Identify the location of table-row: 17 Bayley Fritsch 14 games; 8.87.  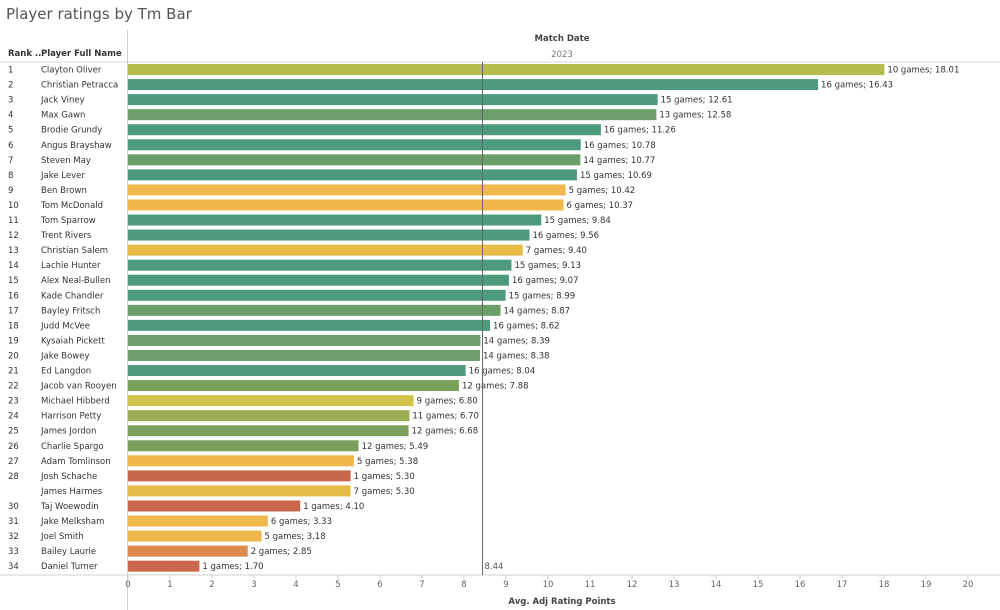
(289, 310).